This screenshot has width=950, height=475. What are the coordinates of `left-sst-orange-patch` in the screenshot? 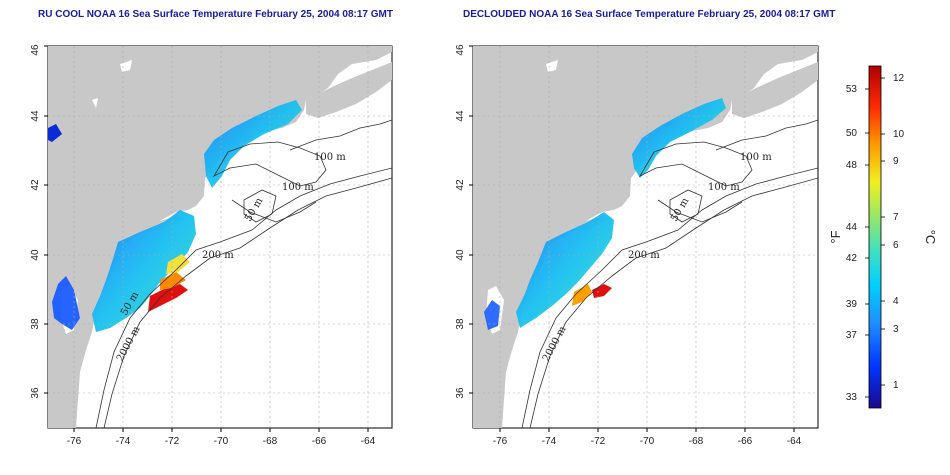 It's located at (173, 281).